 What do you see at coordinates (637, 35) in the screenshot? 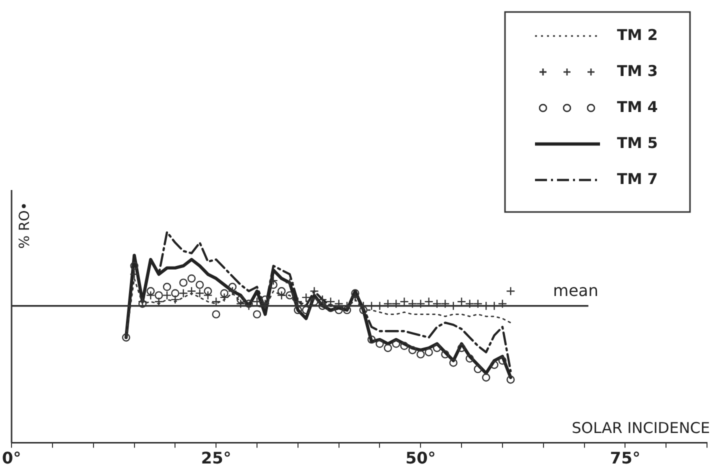
I see `legend-label: TM 2` at bounding box center [637, 35].